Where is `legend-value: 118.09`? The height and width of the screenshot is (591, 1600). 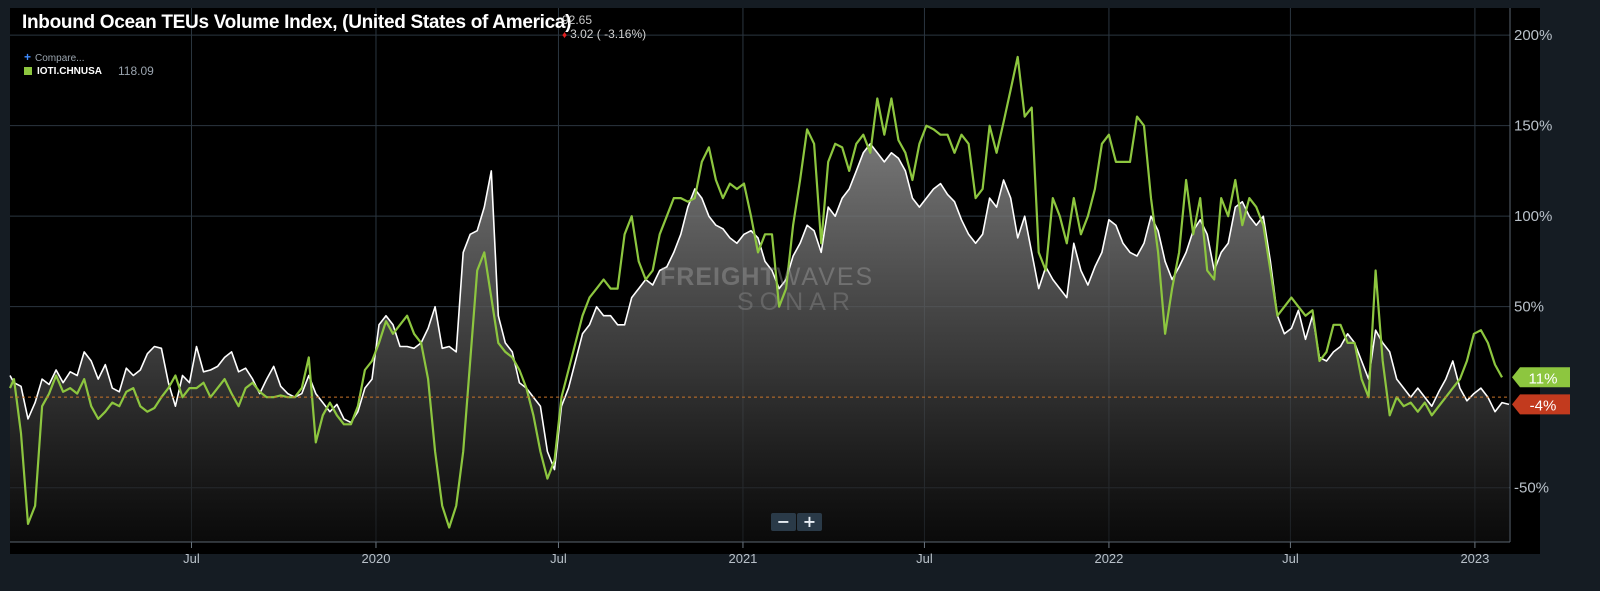 legend-value: 118.09 is located at coordinates (136, 71).